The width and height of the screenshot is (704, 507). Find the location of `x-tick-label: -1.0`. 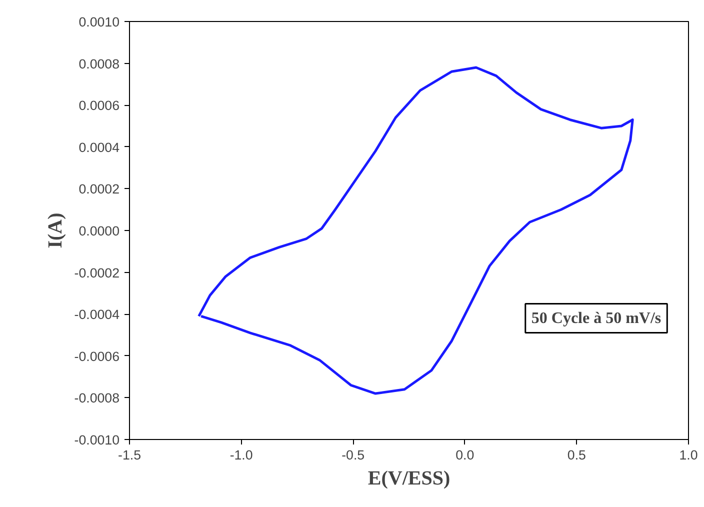

x-tick-label: -1.0 is located at coordinates (241, 455).